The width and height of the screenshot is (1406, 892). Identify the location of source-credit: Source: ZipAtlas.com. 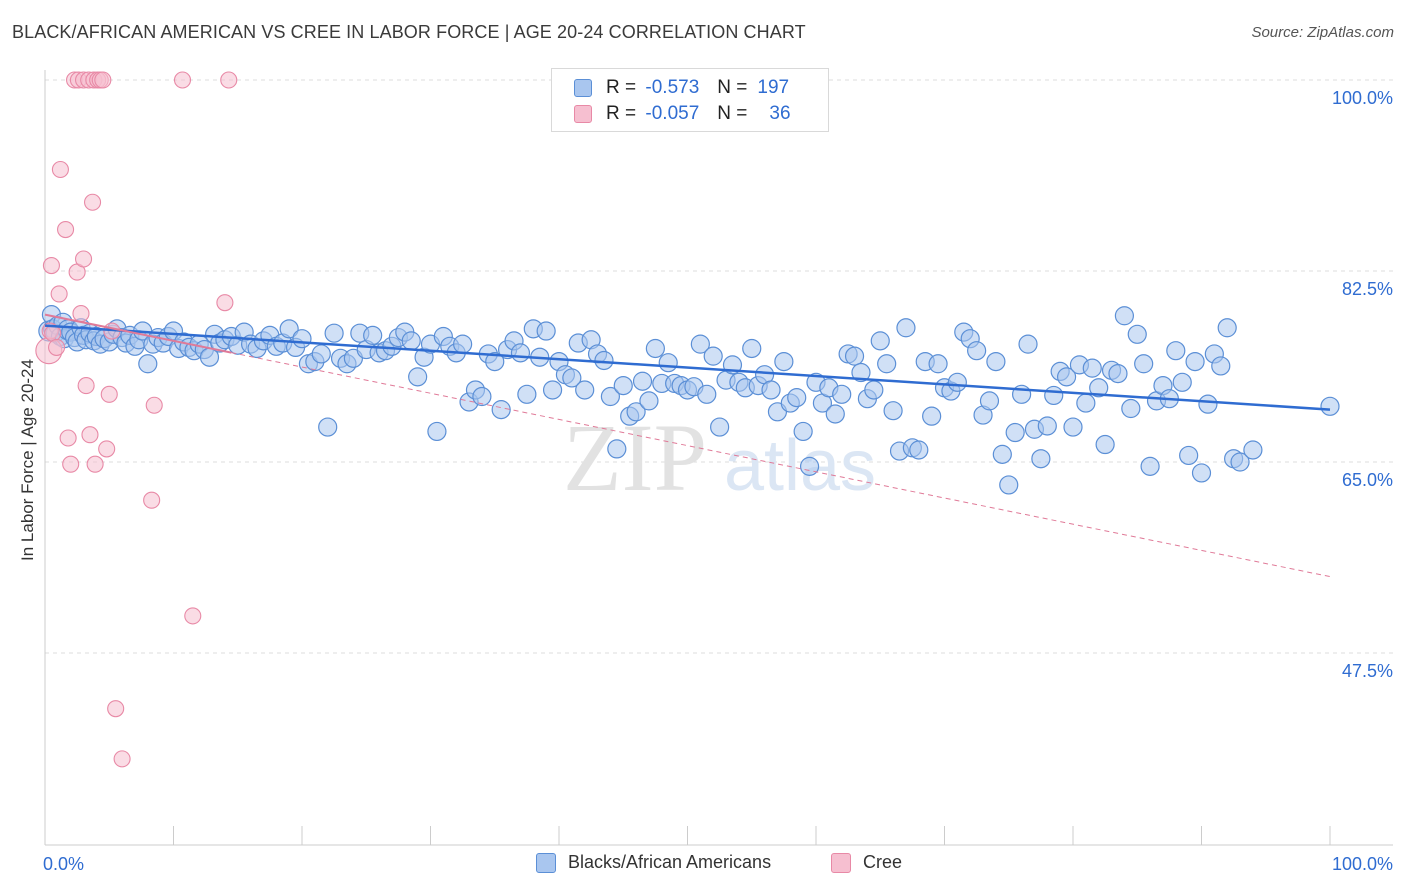
(1322, 32).